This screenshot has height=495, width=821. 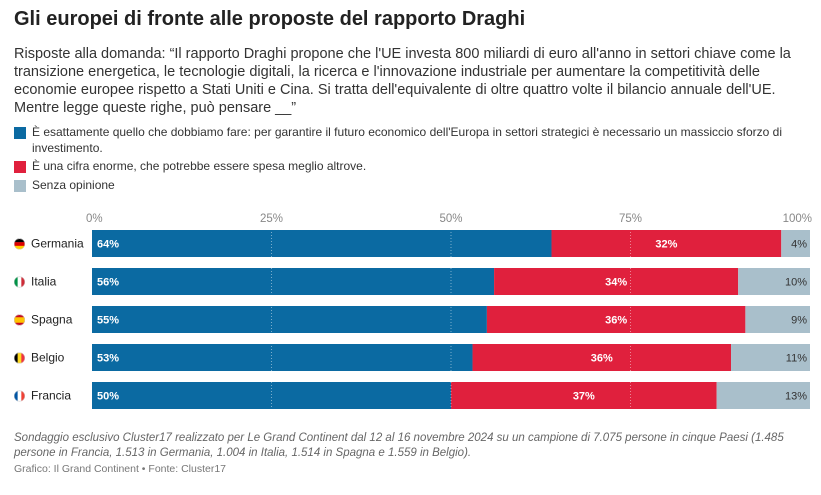 What do you see at coordinates (271, 395) in the screenshot?
I see `bar-francia-favorevole` at bounding box center [271, 395].